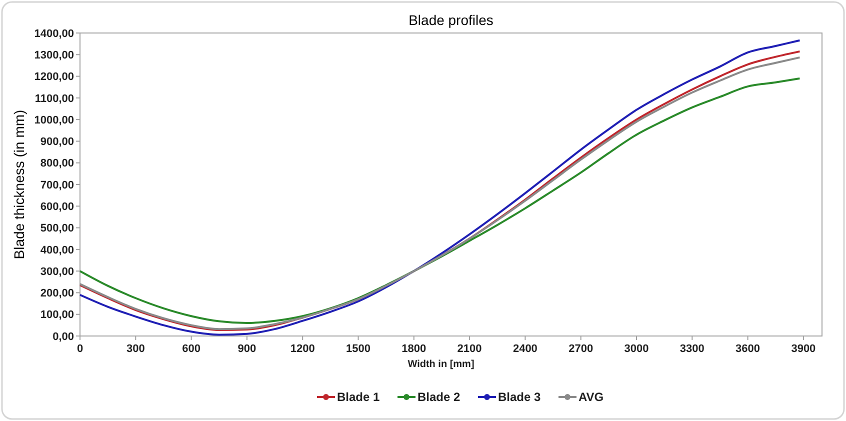 The image size is (846, 421). What do you see at coordinates (54, 34) in the screenshot?
I see `y-tick-label: 1400,00` at bounding box center [54, 34].